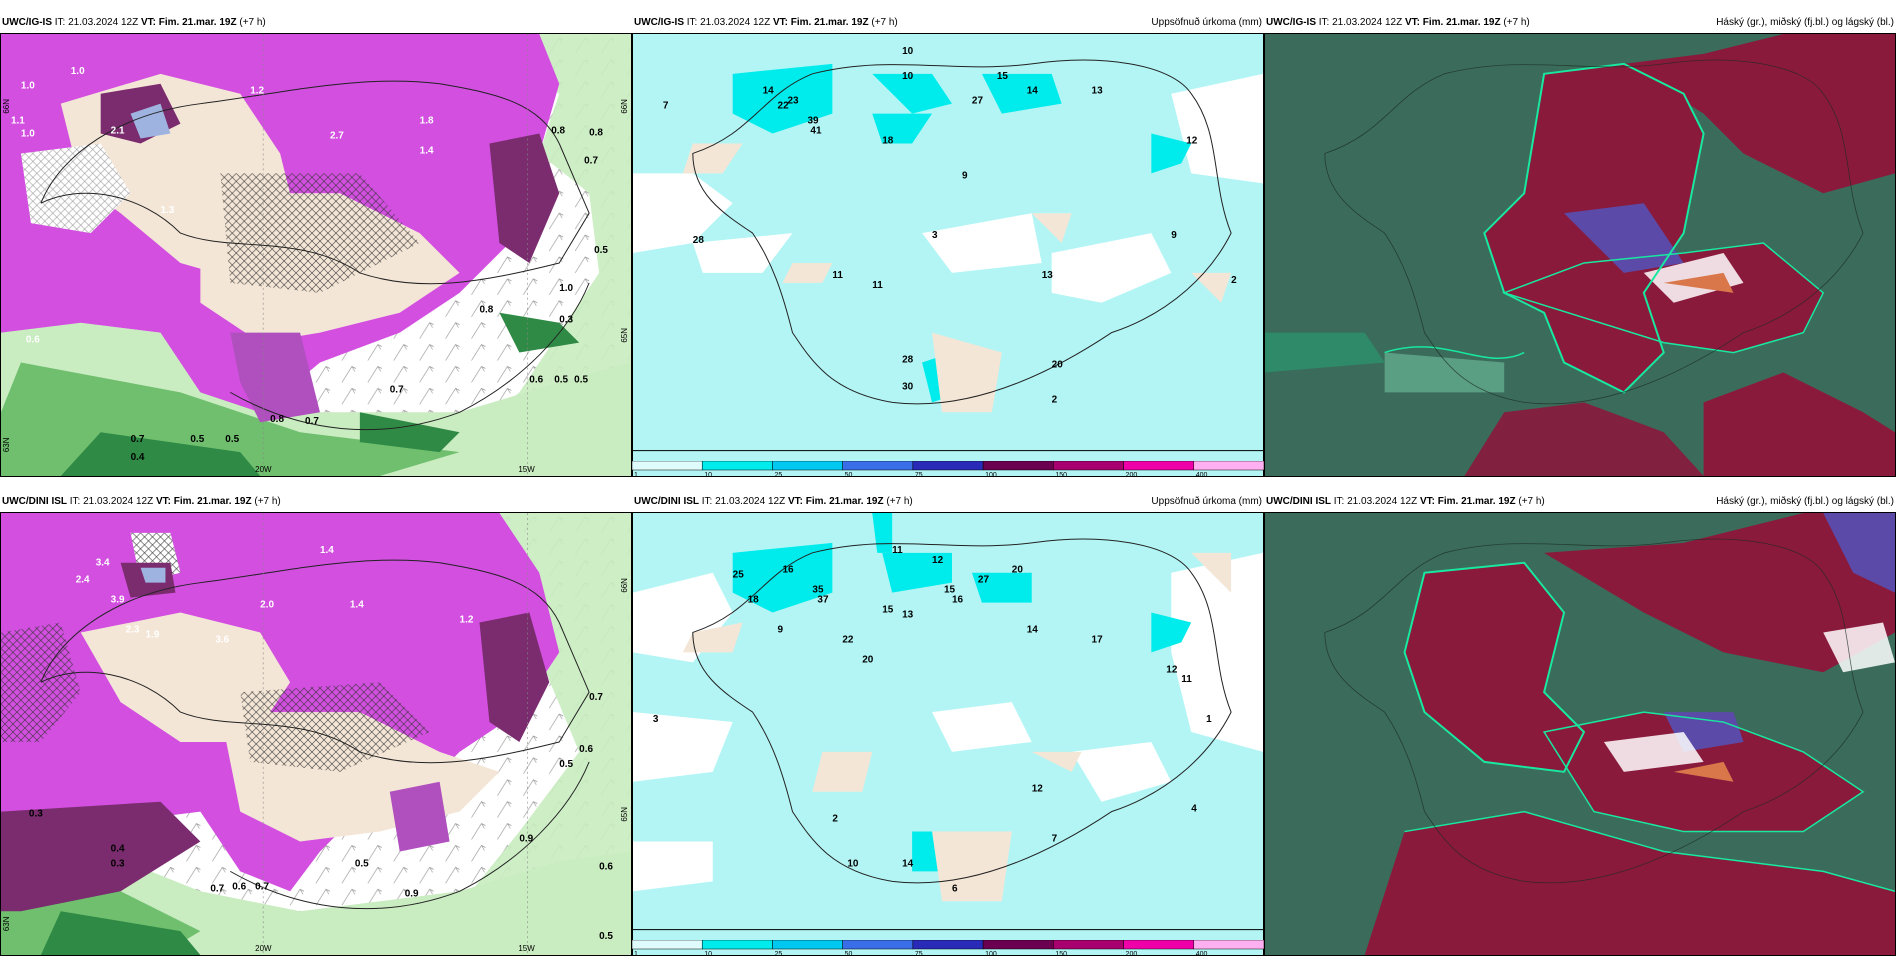  What do you see at coordinates (813, 121) in the screenshot?
I see `precip-label: 39` at bounding box center [813, 121].